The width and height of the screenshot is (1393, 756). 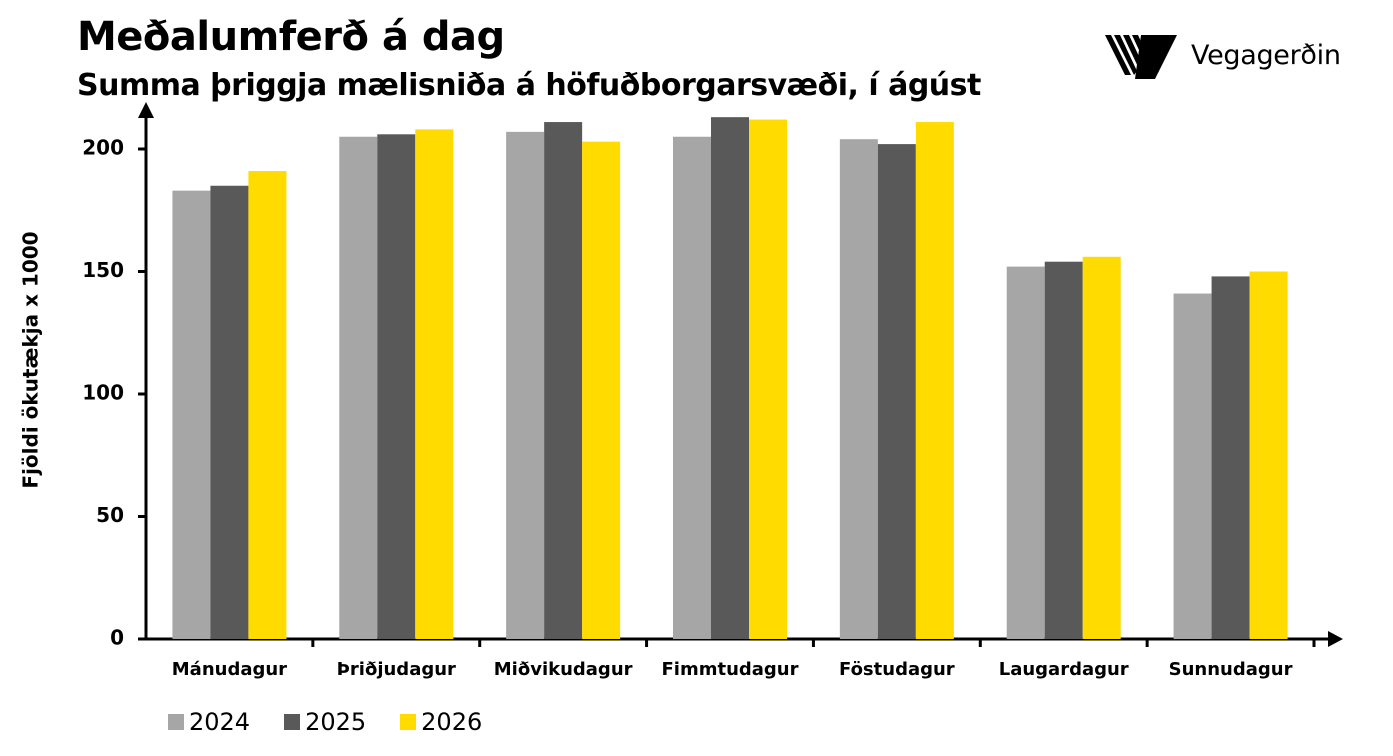 What do you see at coordinates (336, 722) in the screenshot?
I see `legend-label-2025: 2025` at bounding box center [336, 722].